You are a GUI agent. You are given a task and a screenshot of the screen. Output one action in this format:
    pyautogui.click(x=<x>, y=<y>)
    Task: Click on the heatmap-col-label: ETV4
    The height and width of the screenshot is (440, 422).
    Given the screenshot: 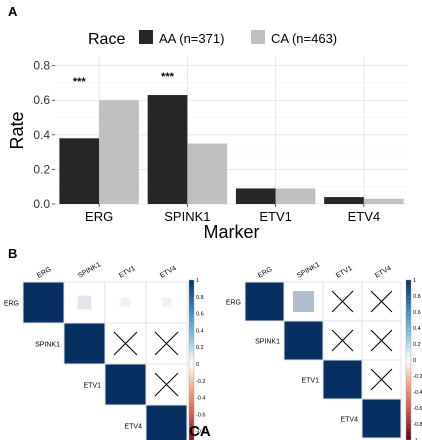 What is the action you would take?
    pyautogui.click(x=383, y=272)
    